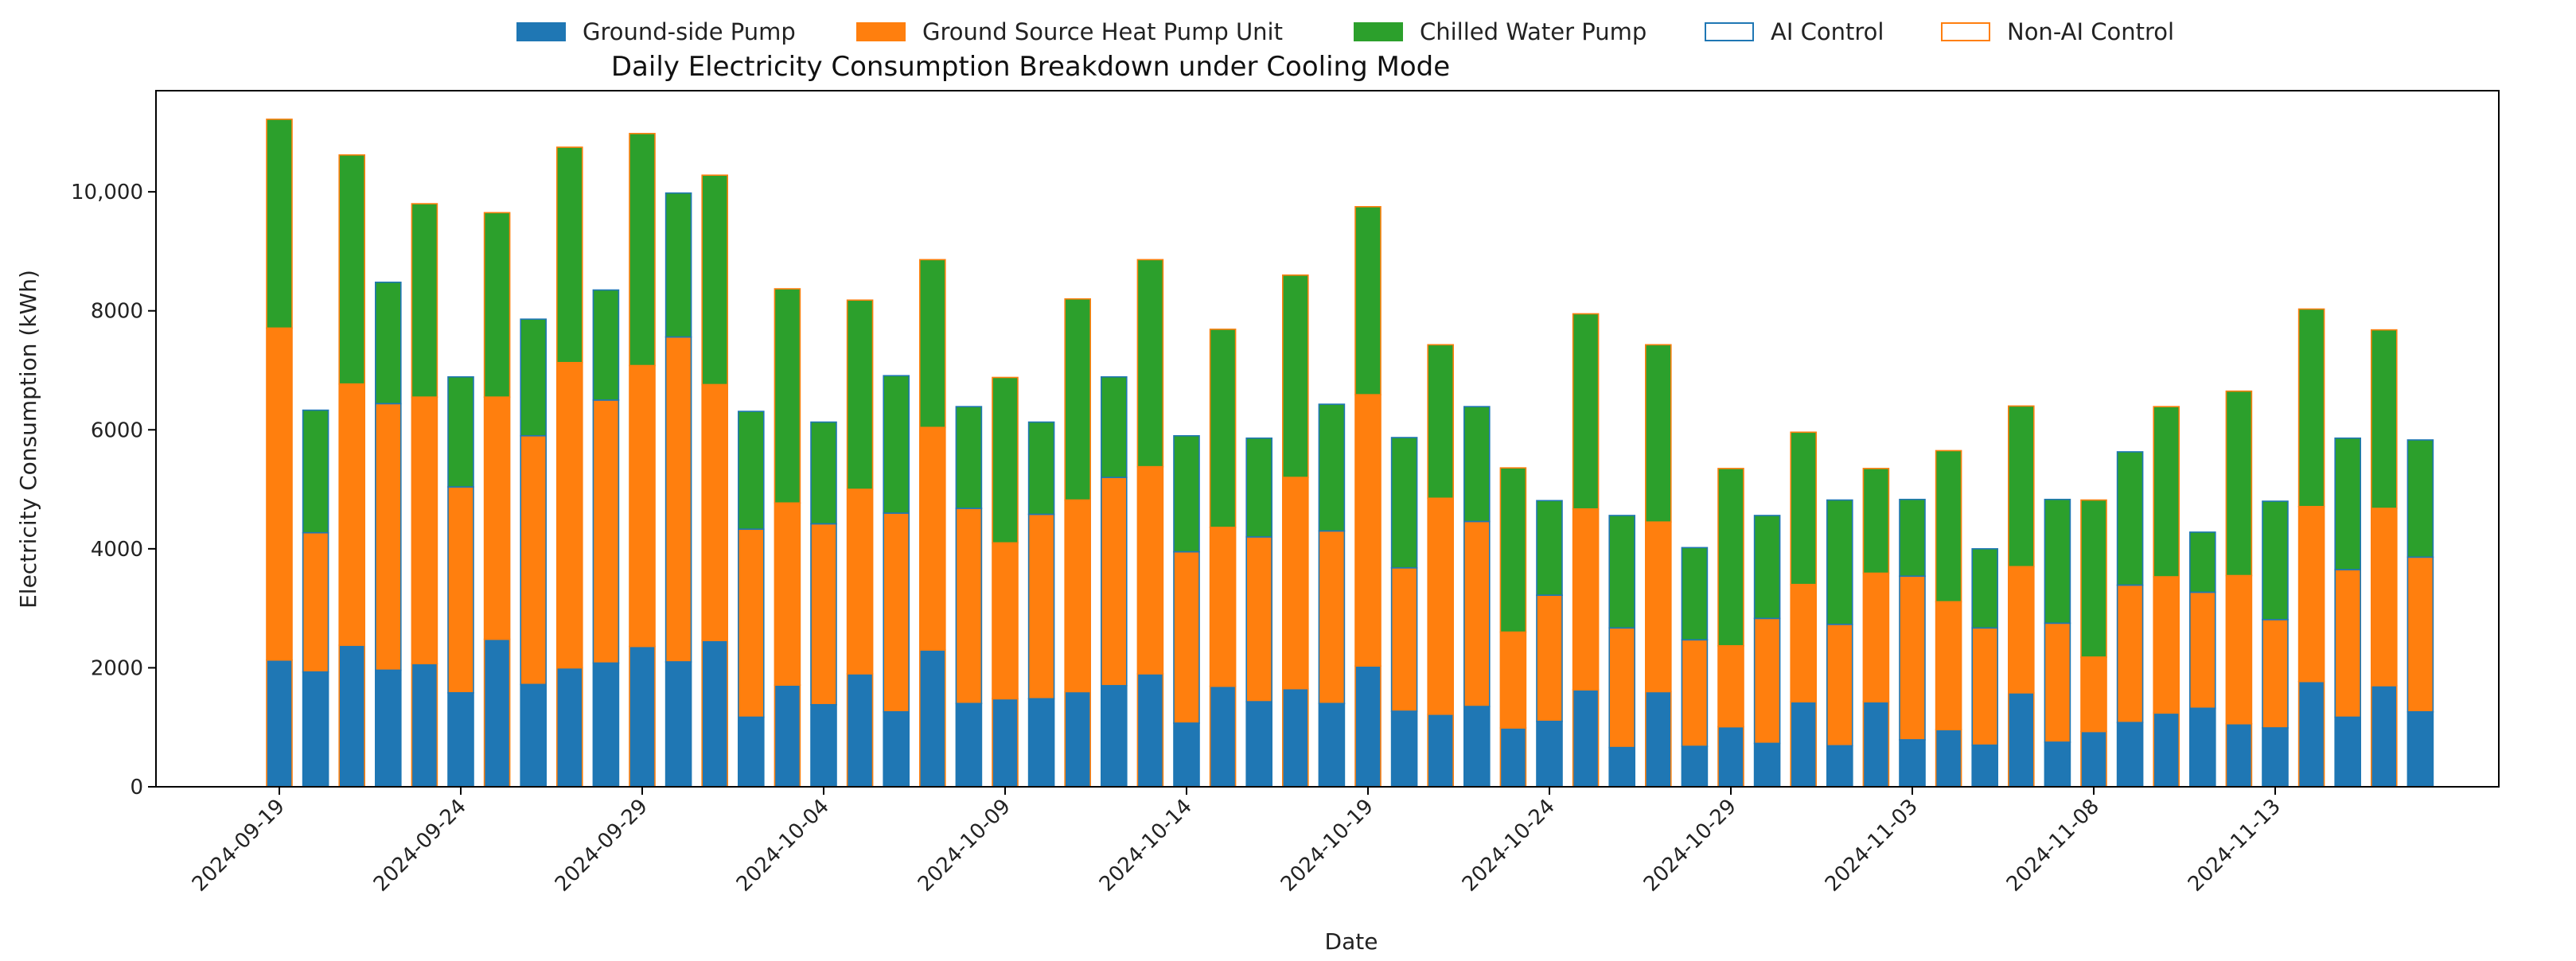  I want to click on x-tick-label: 2024-10-24, so click(1509, 846).